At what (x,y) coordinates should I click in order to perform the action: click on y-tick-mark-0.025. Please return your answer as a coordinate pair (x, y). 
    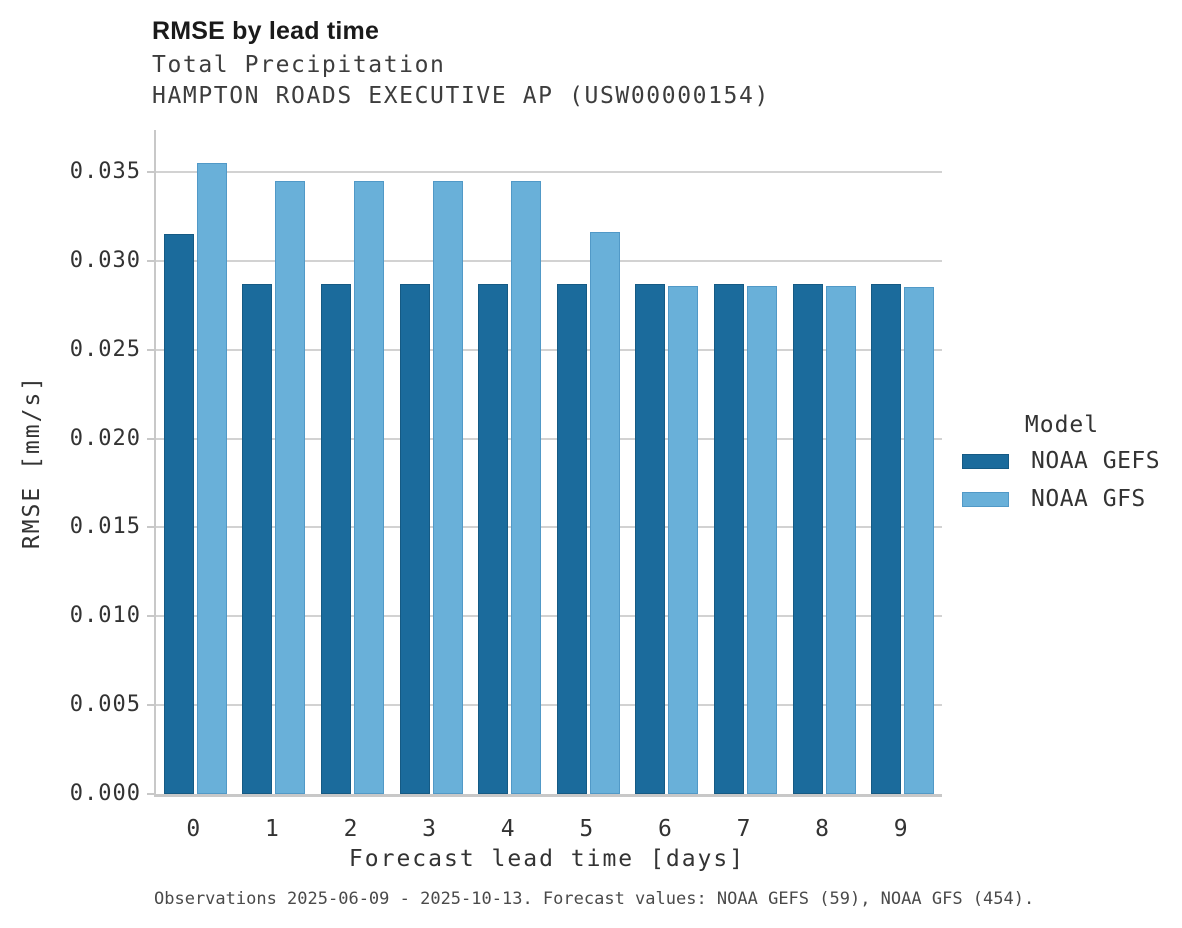
    Looking at the image, I should click on (150, 349).